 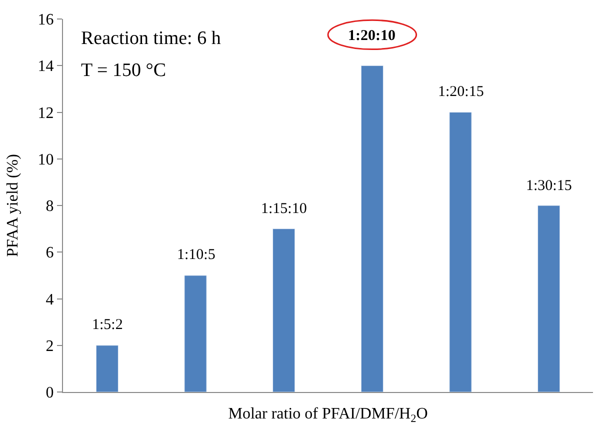 What do you see at coordinates (372, 36) in the screenshot?
I see `x-tick-label: 1:20:10` at bounding box center [372, 36].